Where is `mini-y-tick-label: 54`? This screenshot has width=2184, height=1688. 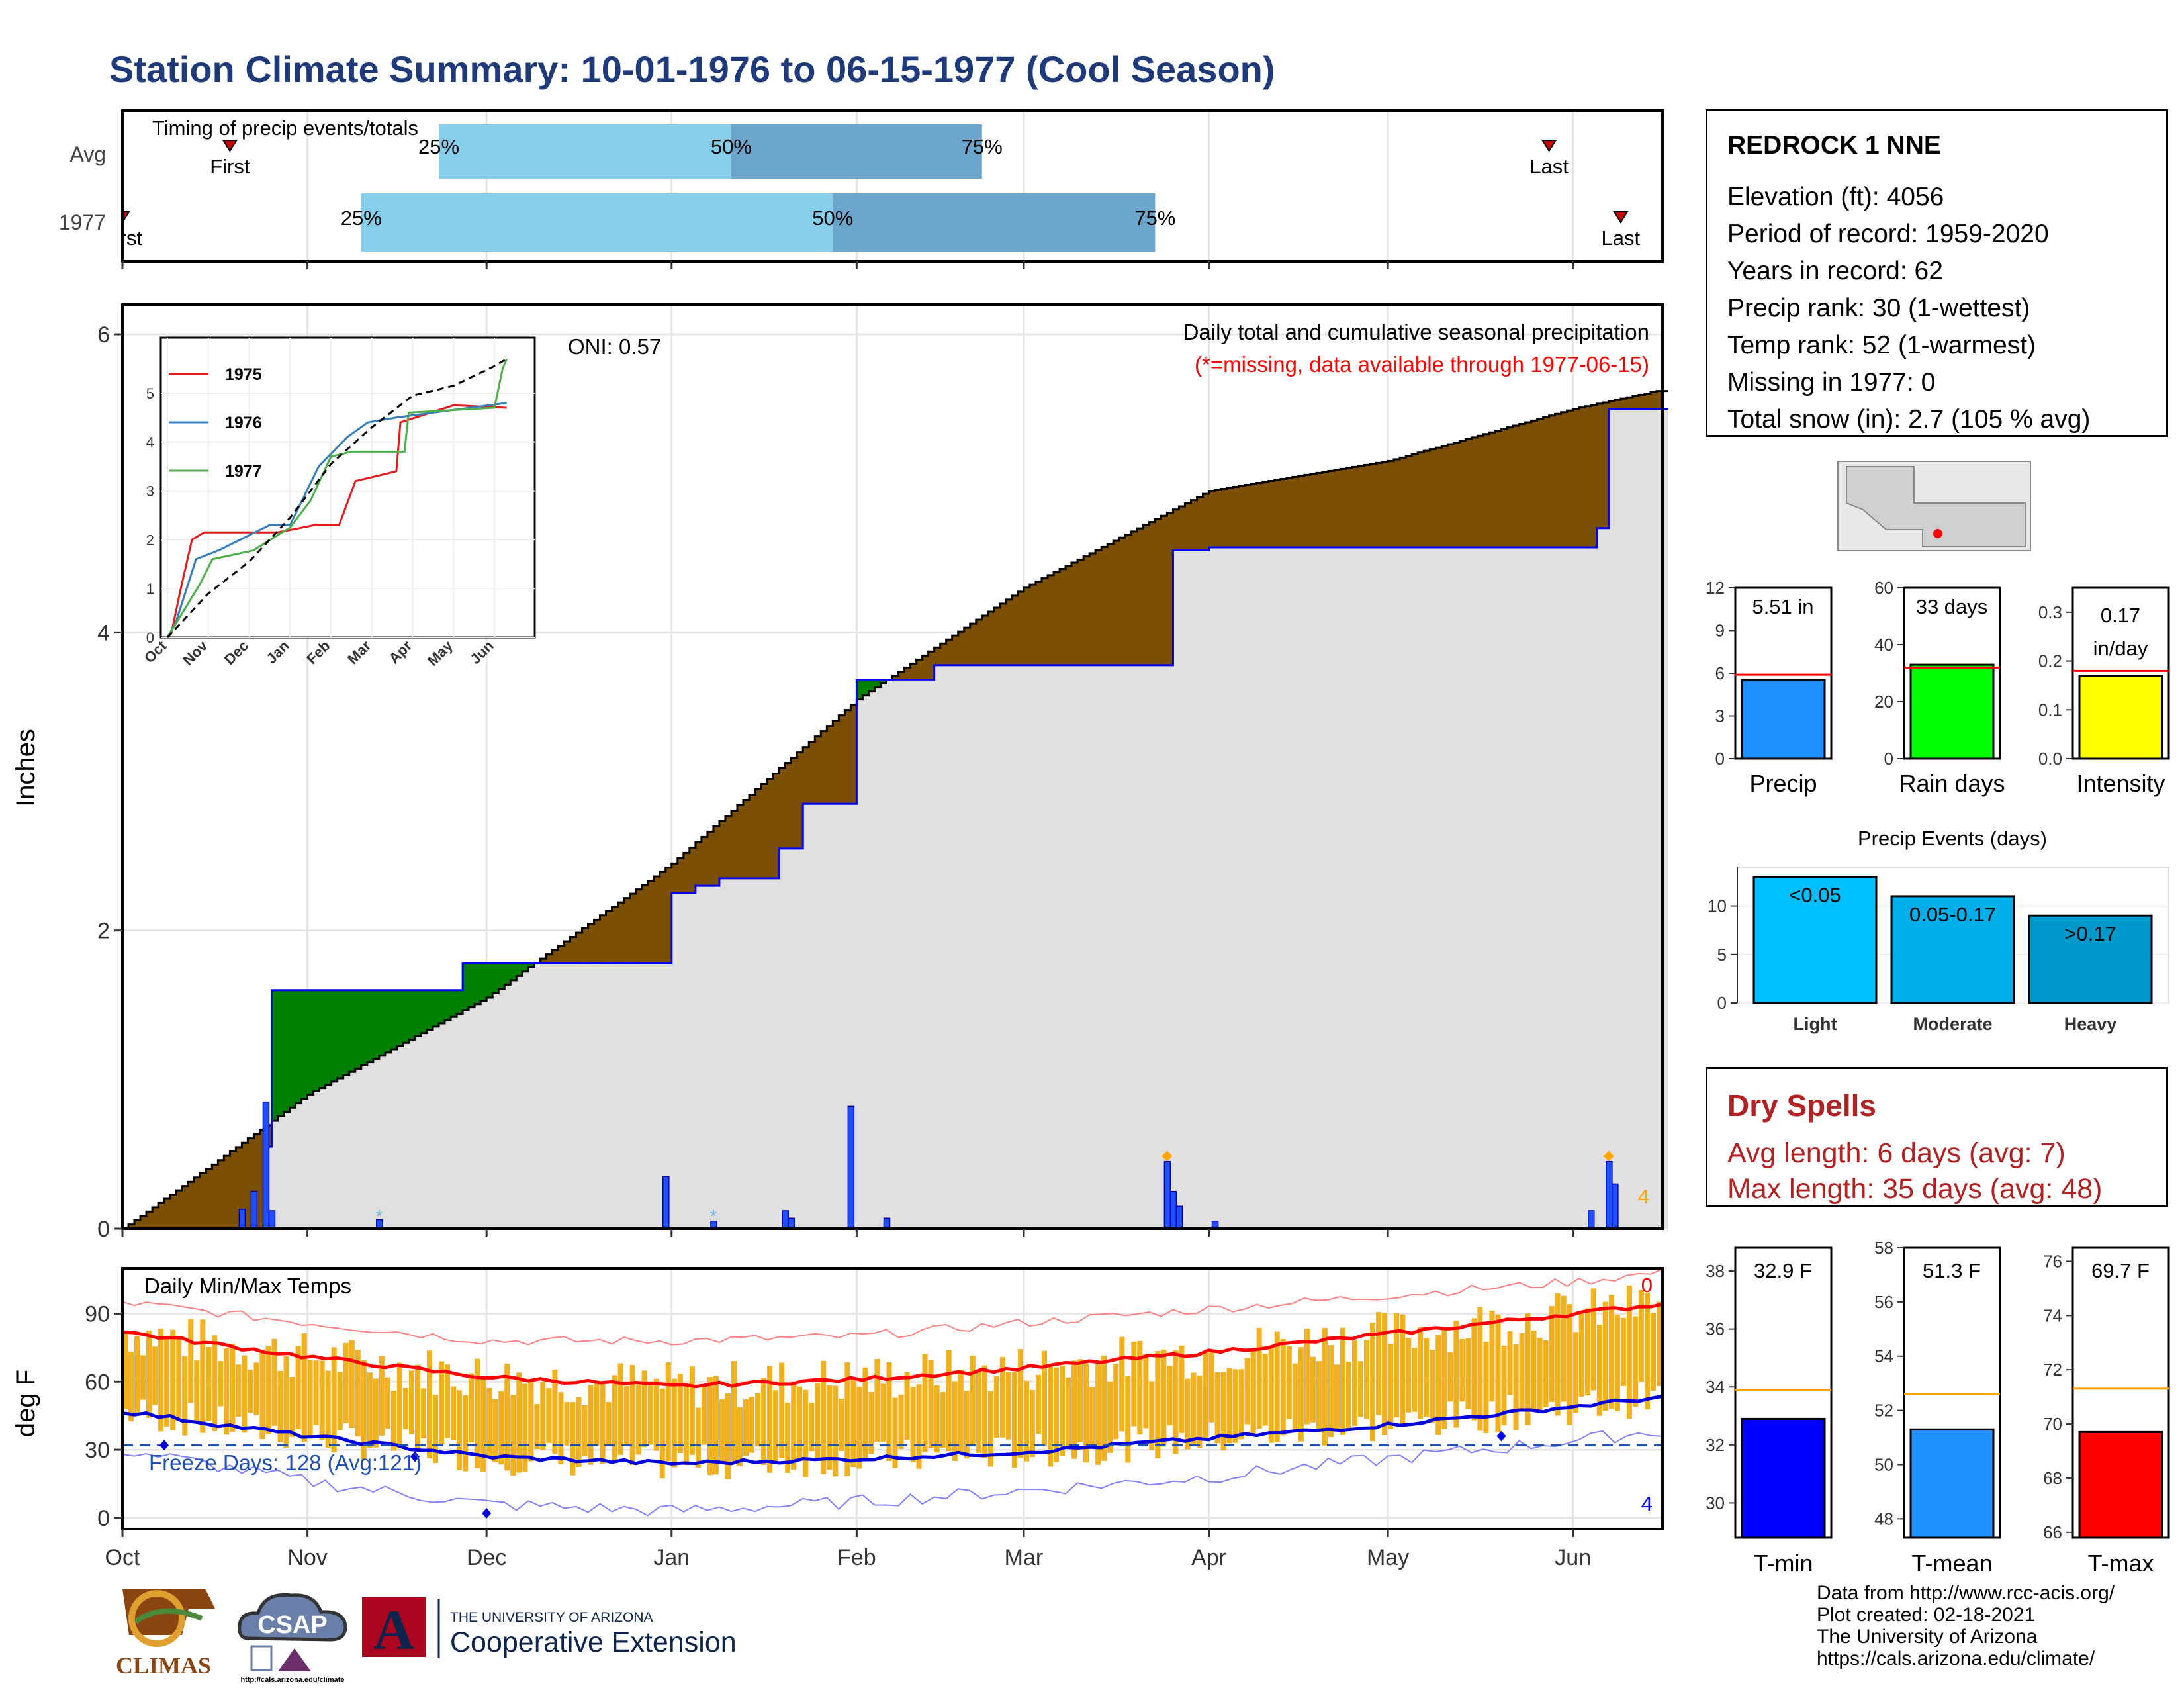
mini-y-tick-label: 54 is located at coordinates (1883, 1356).